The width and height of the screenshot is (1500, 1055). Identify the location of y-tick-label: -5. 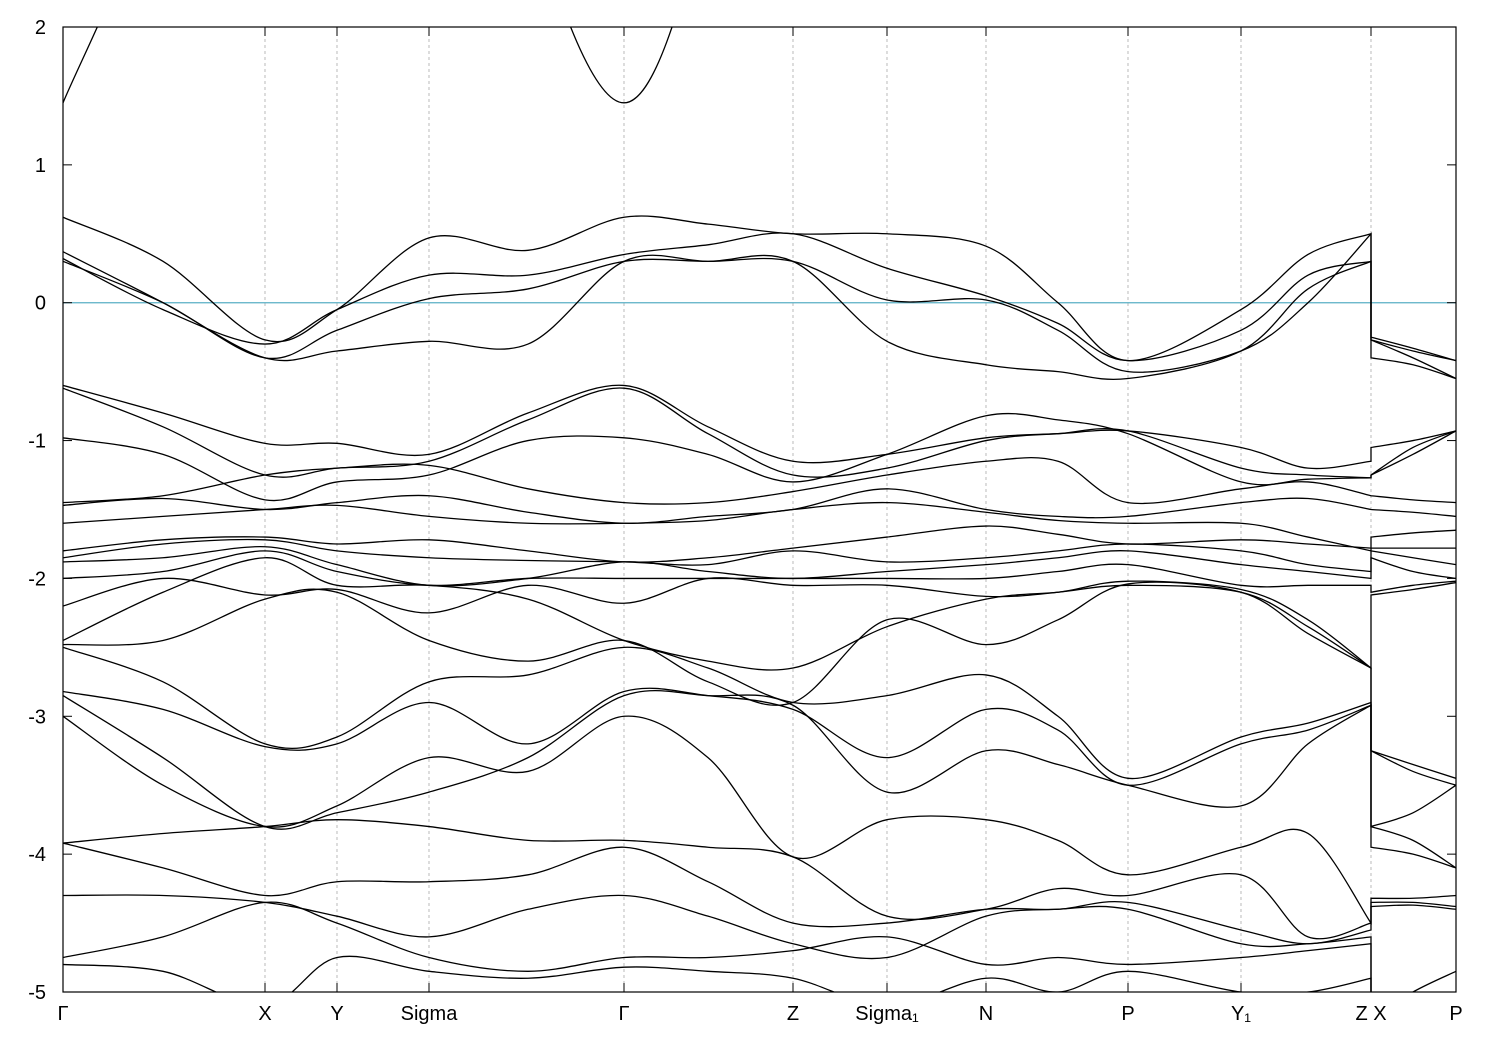
(37, 993).